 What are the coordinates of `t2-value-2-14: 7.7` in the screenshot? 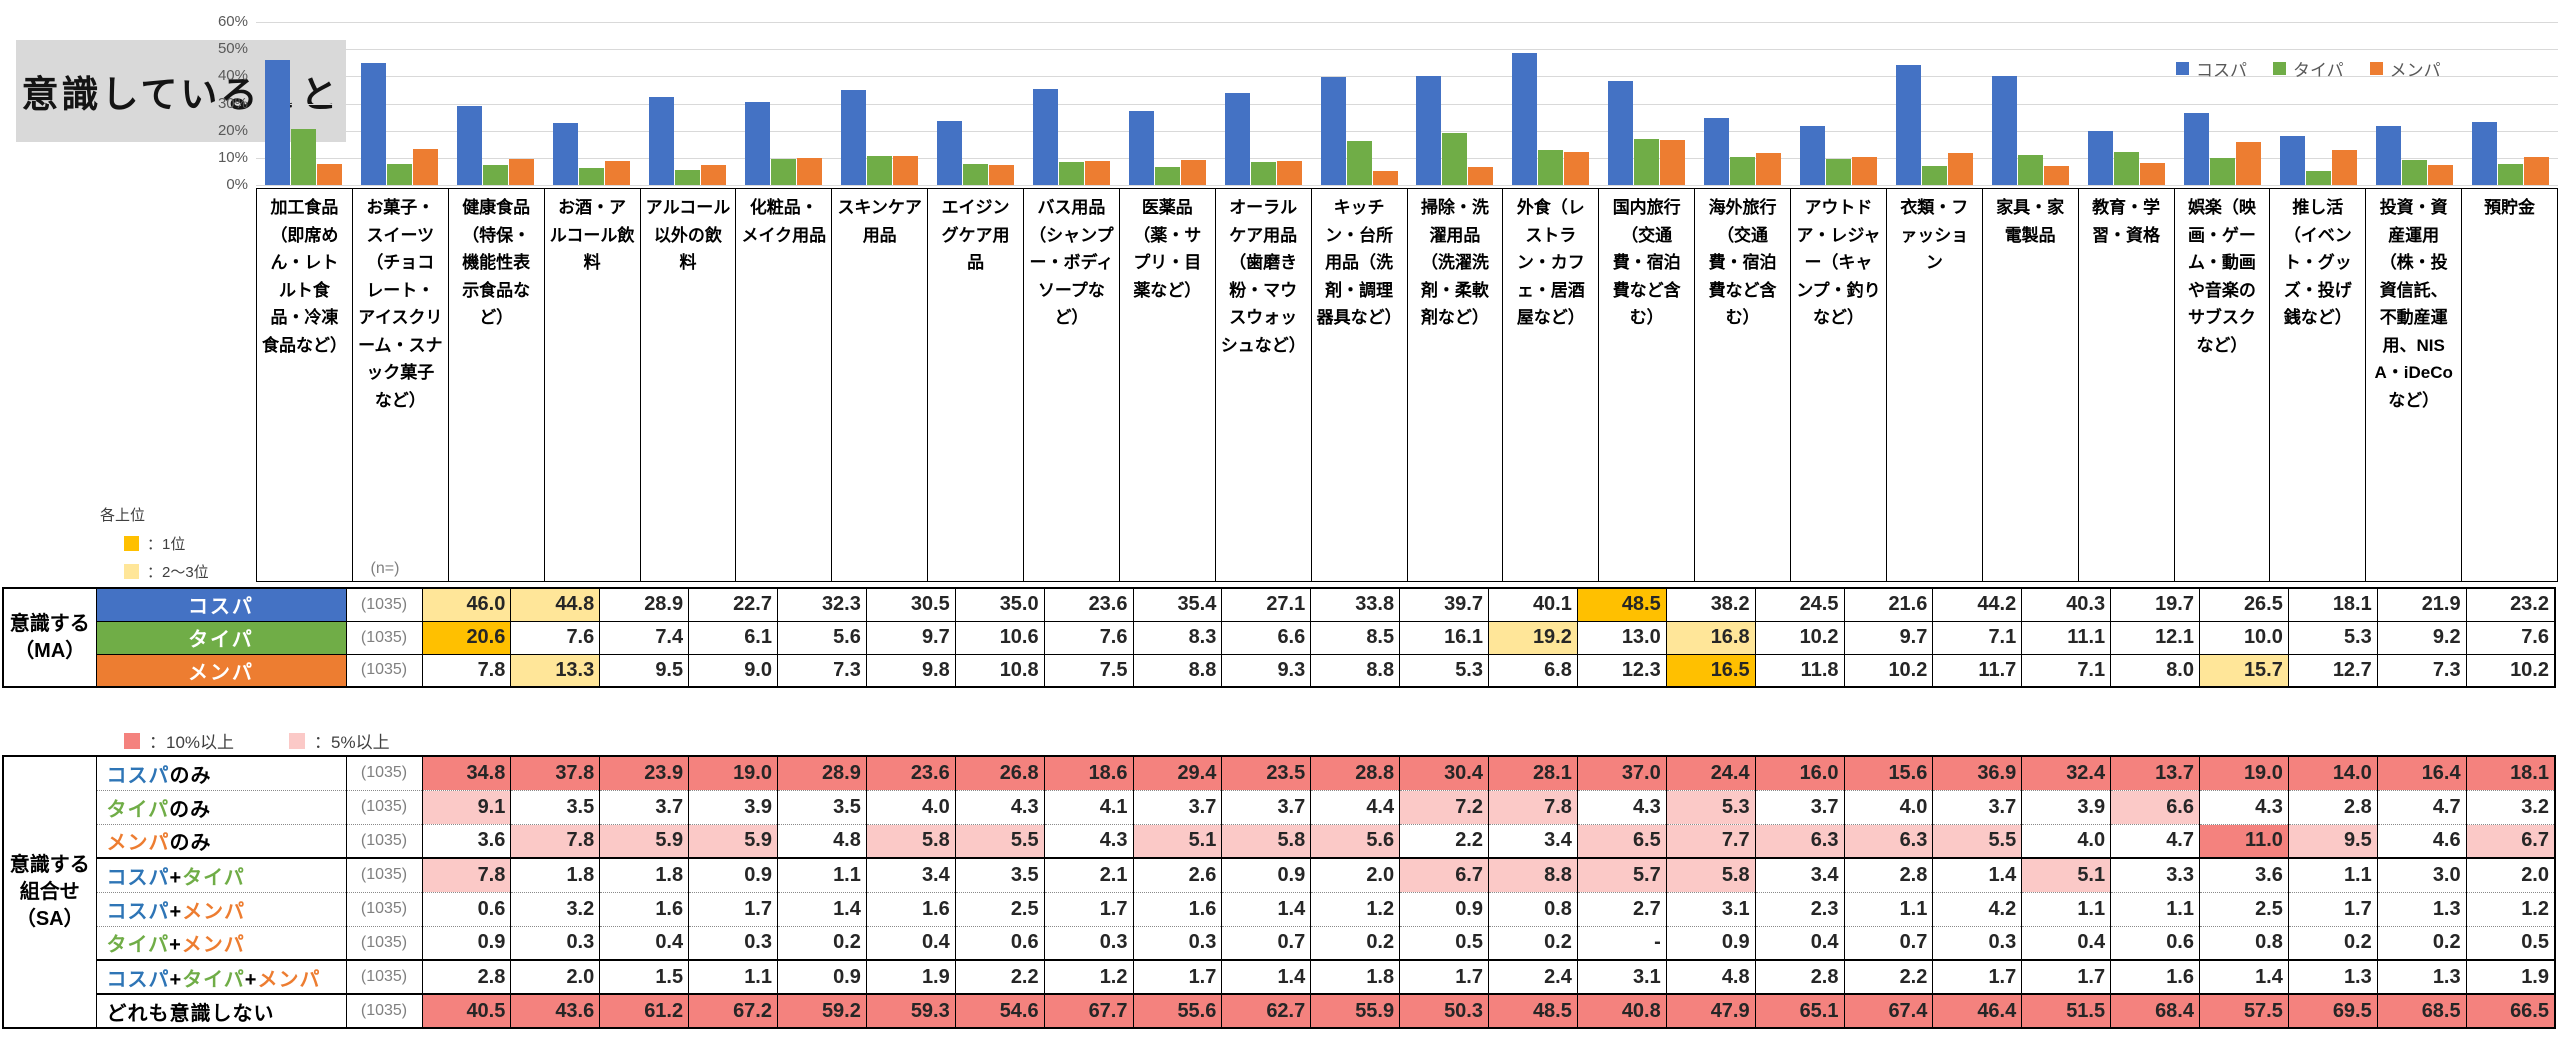 It's located at (1710, 840).